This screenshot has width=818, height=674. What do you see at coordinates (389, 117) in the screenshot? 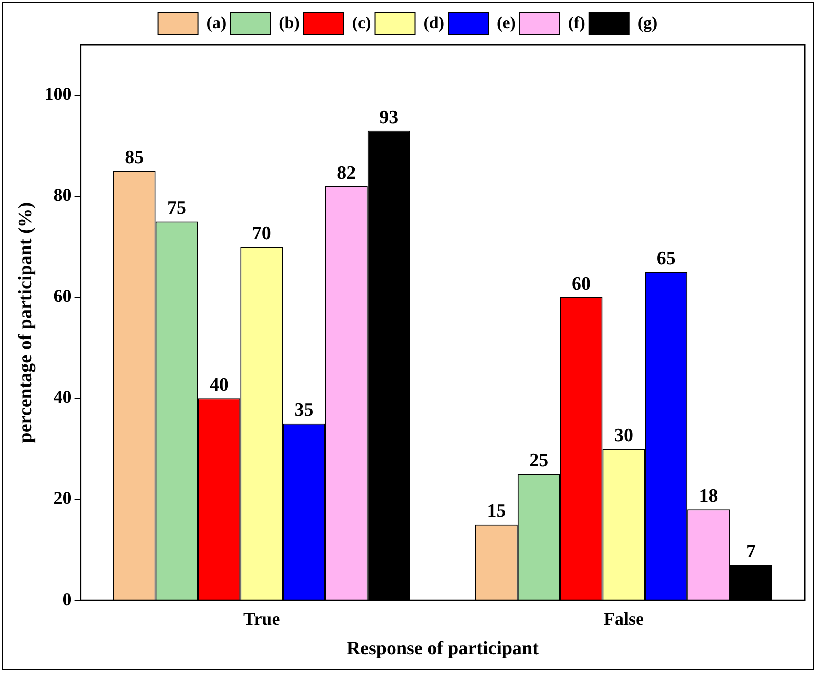
I see `data-label: 93` at bounding box center [389, 117].